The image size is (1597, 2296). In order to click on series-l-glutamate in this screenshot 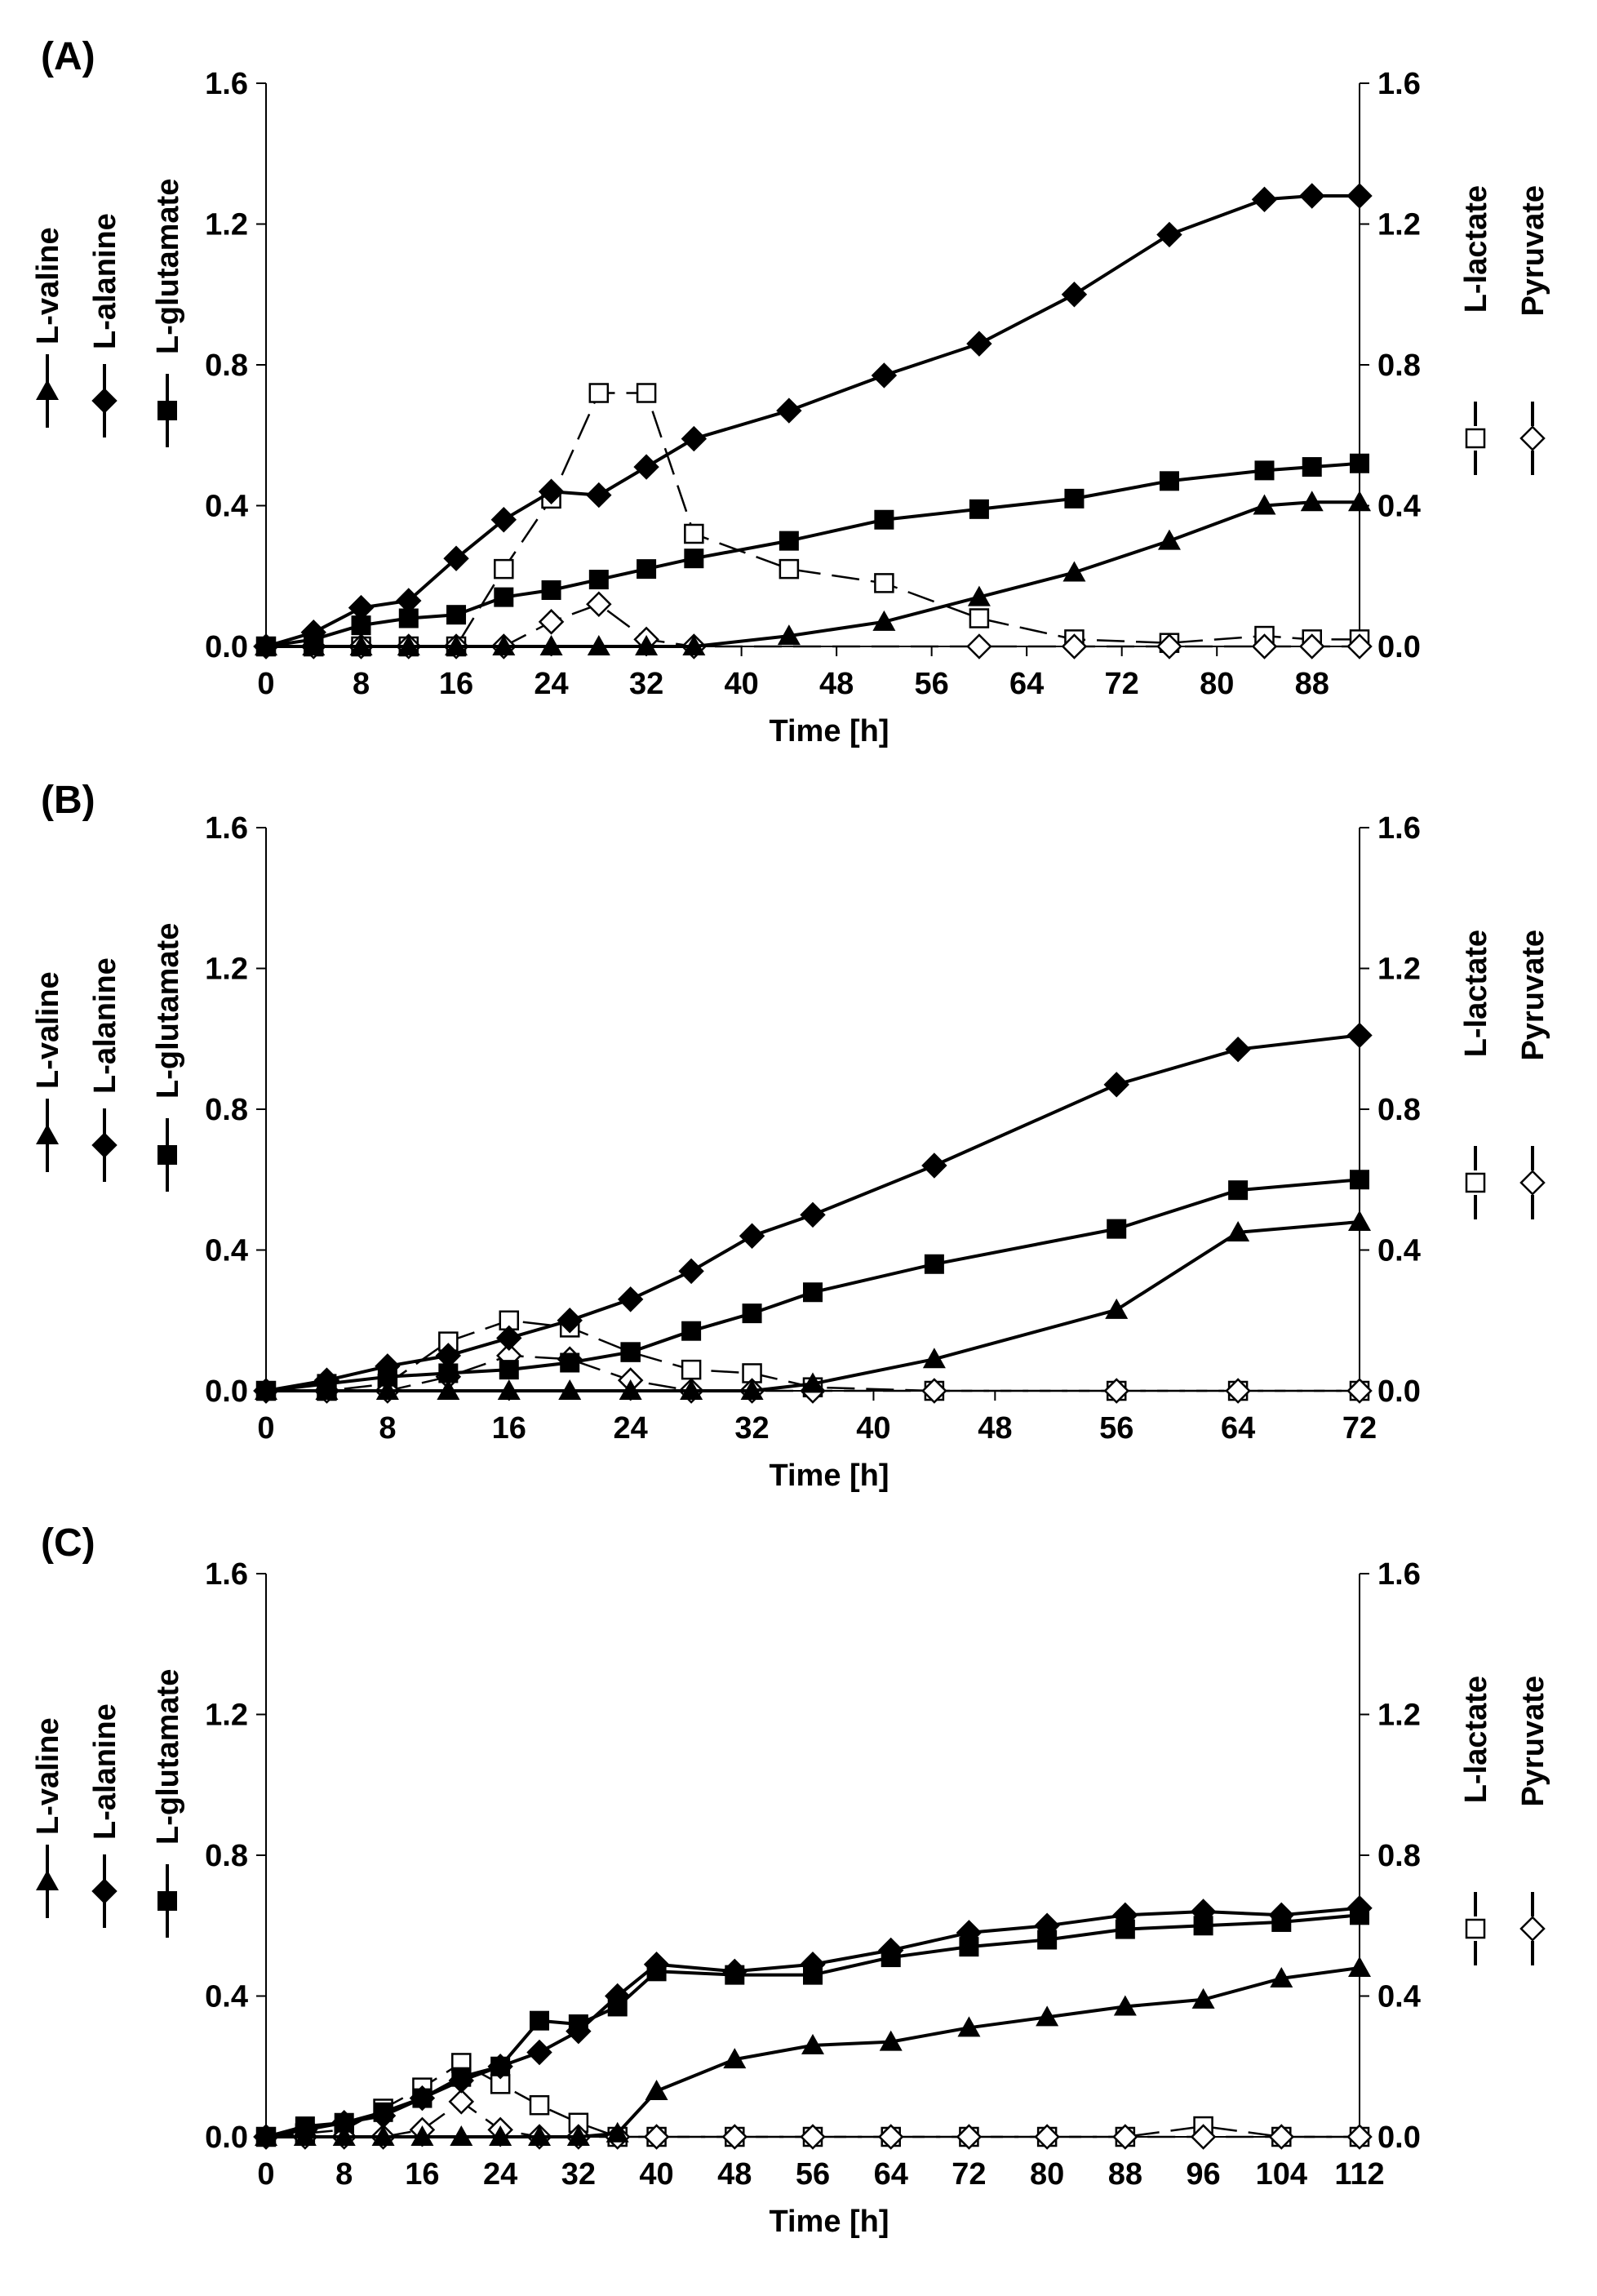, I will do `click(812, 1285)`.